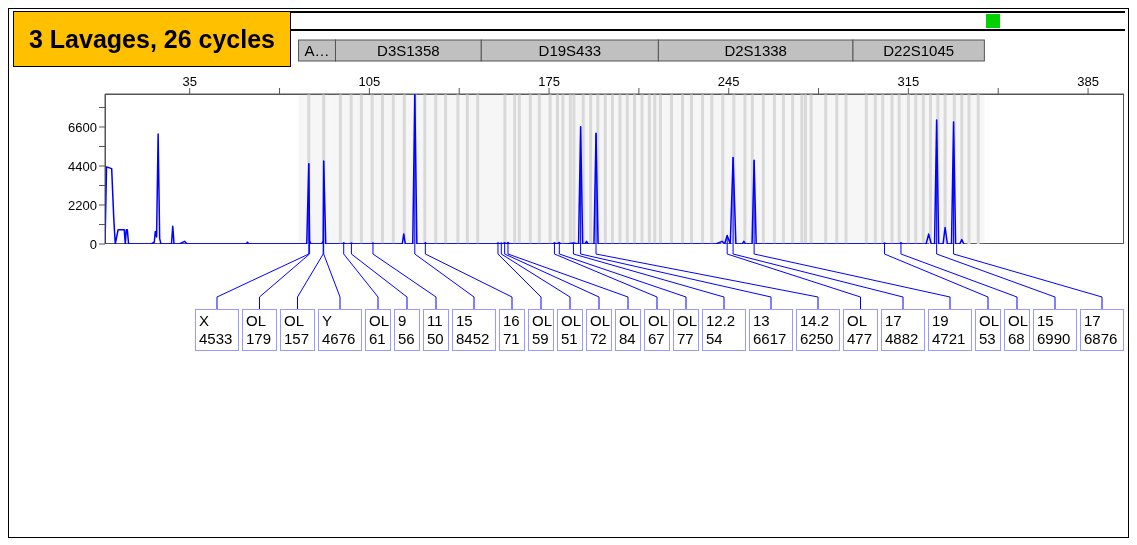 The height and width of the screenshot is (545, 1137). What do you see at coordinates (1018, 330) in the screenshot?
I see `annotation: OL 68` at bounding box center [1018, 330].